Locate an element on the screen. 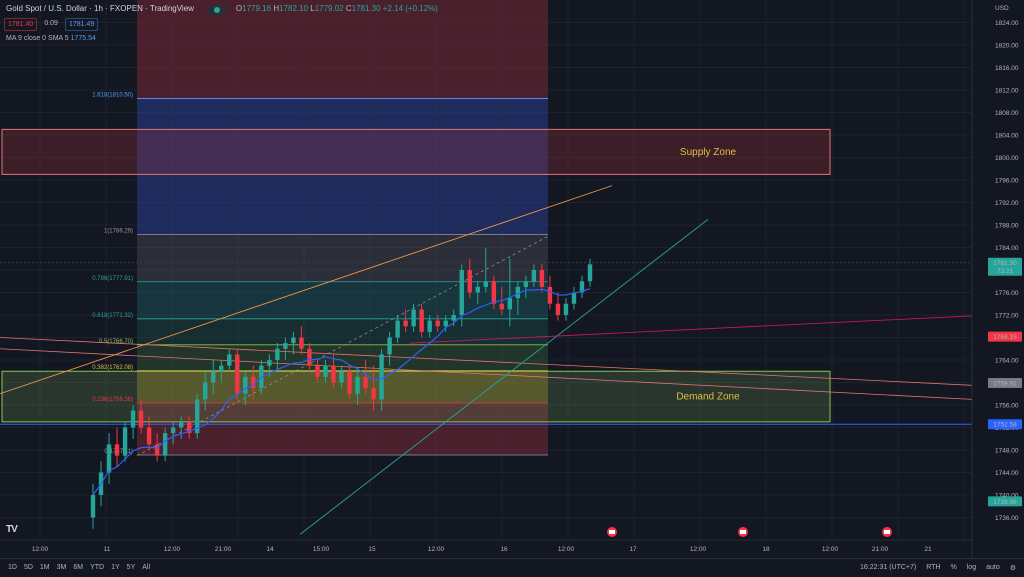  timeframe-1y: 1Y is located at coordinates (115, 567).